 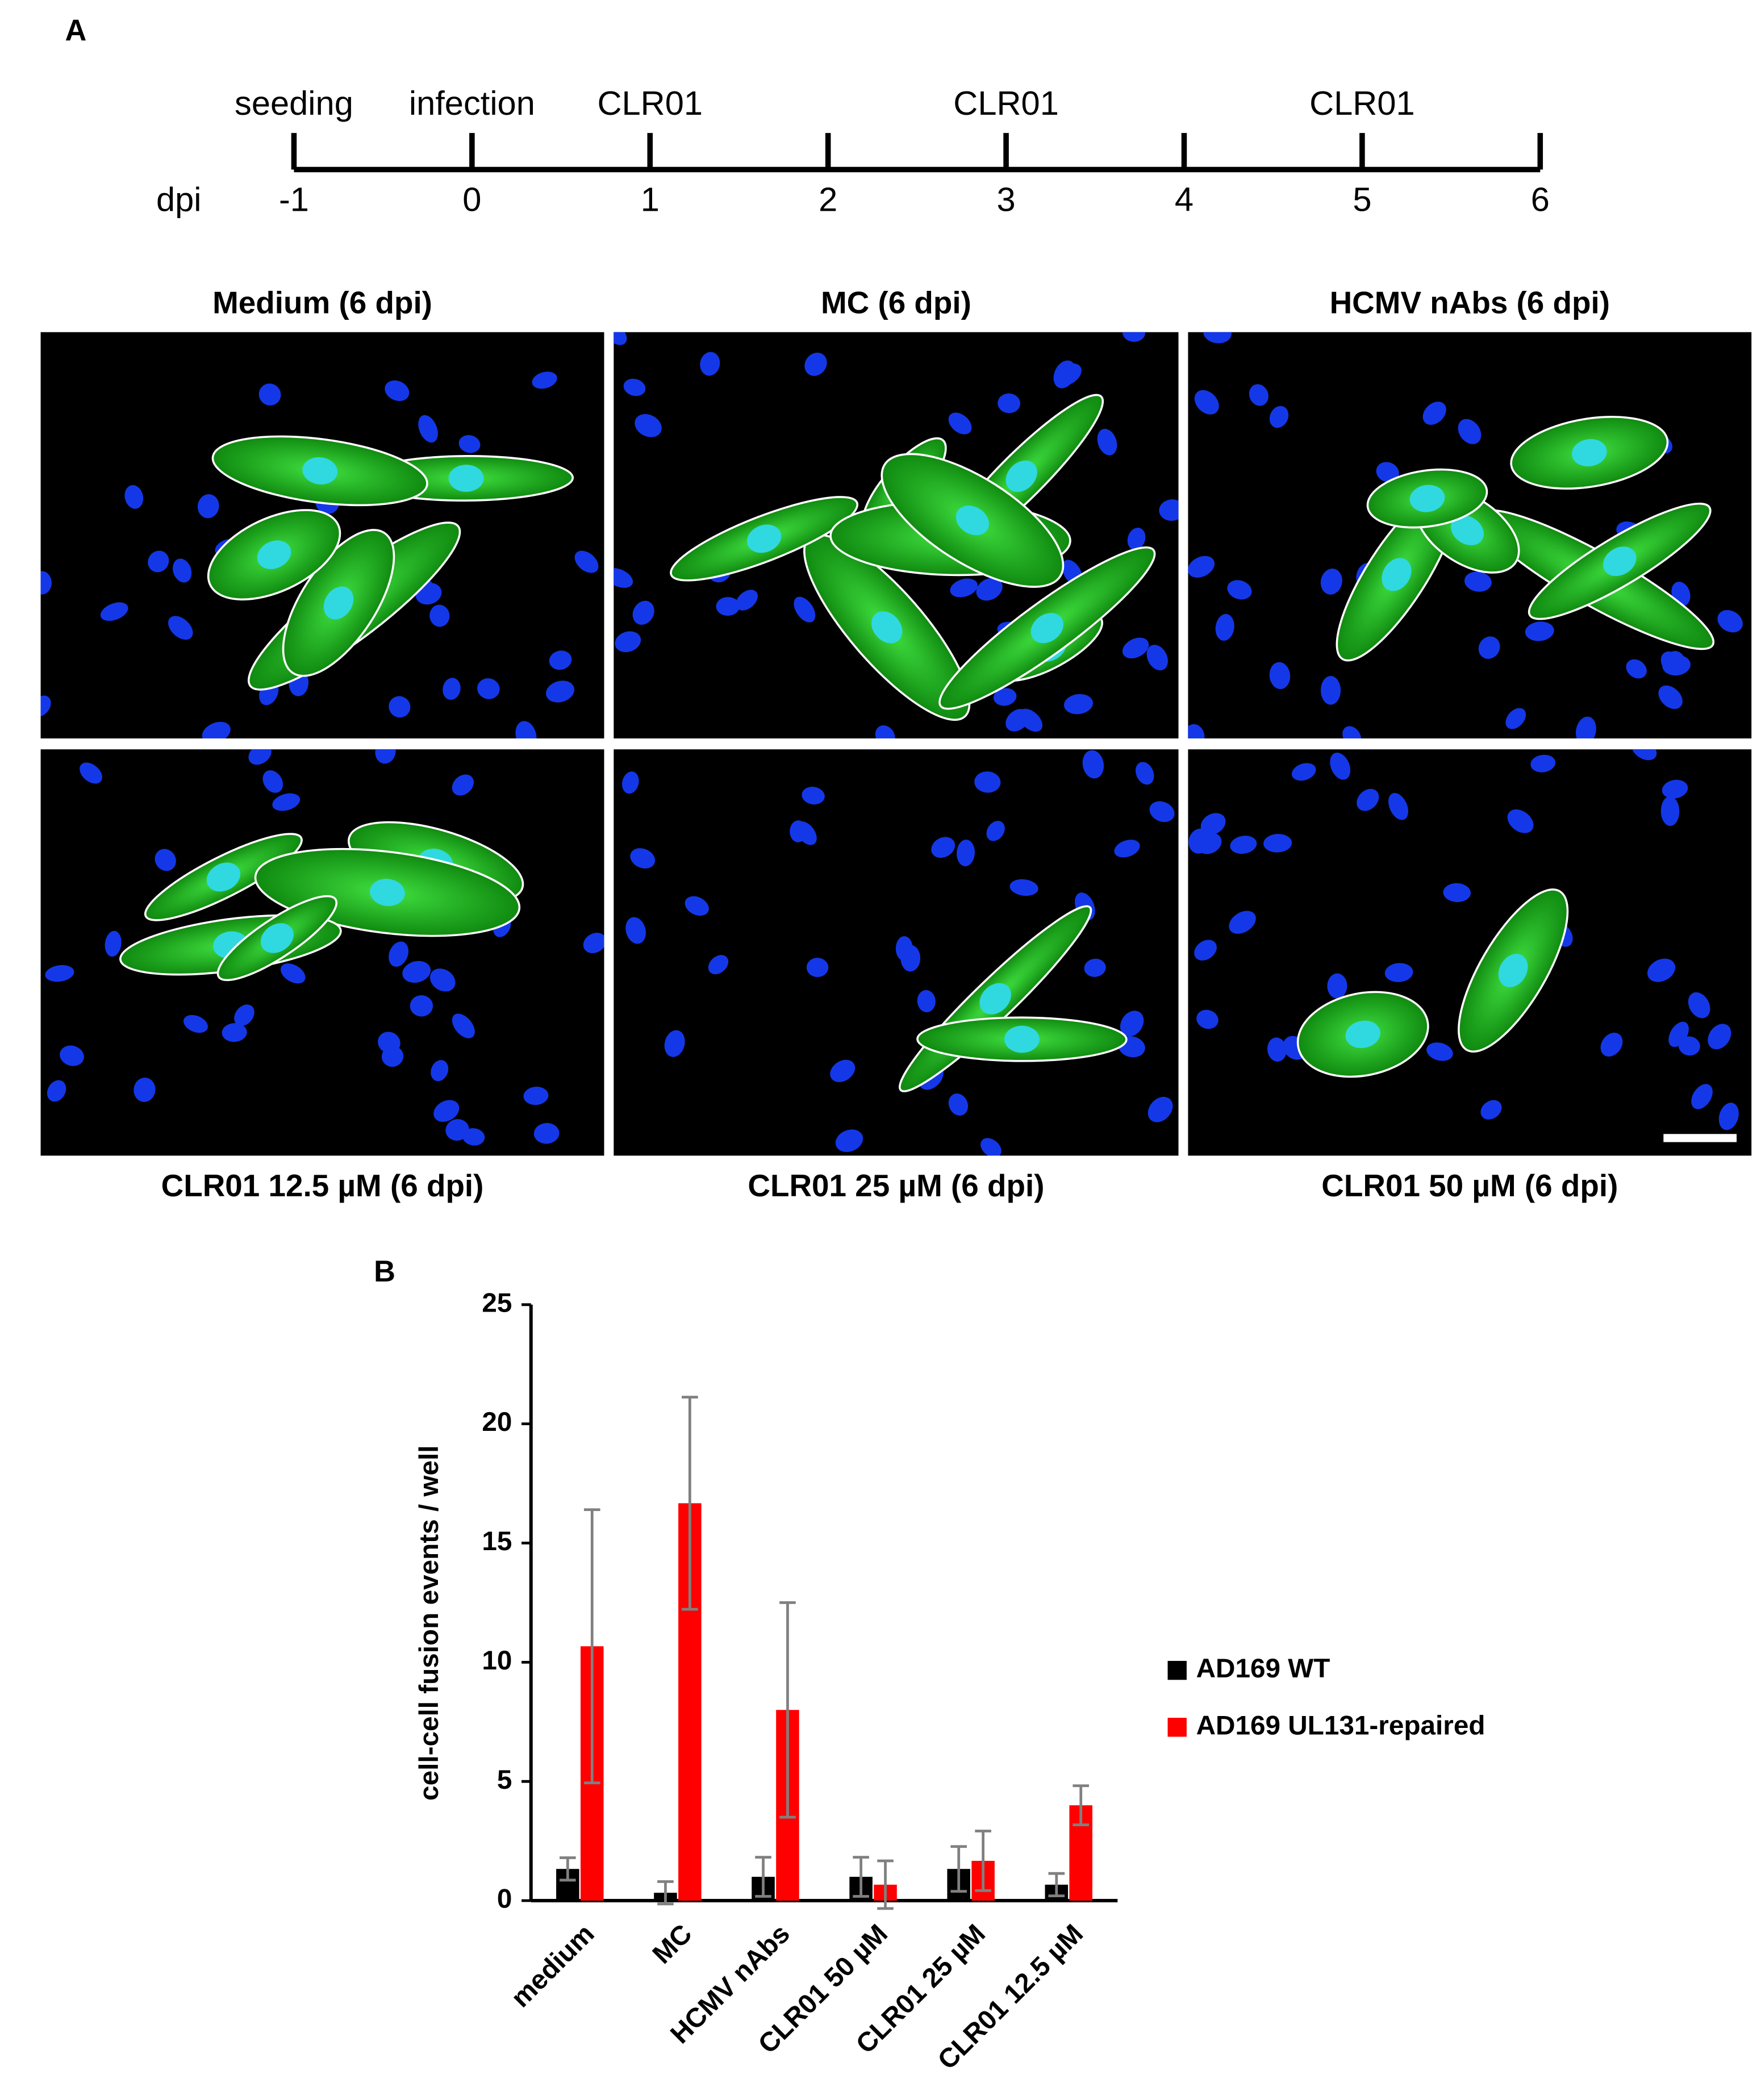 I want to click on panel-label: A, so click(x=76, y=31).